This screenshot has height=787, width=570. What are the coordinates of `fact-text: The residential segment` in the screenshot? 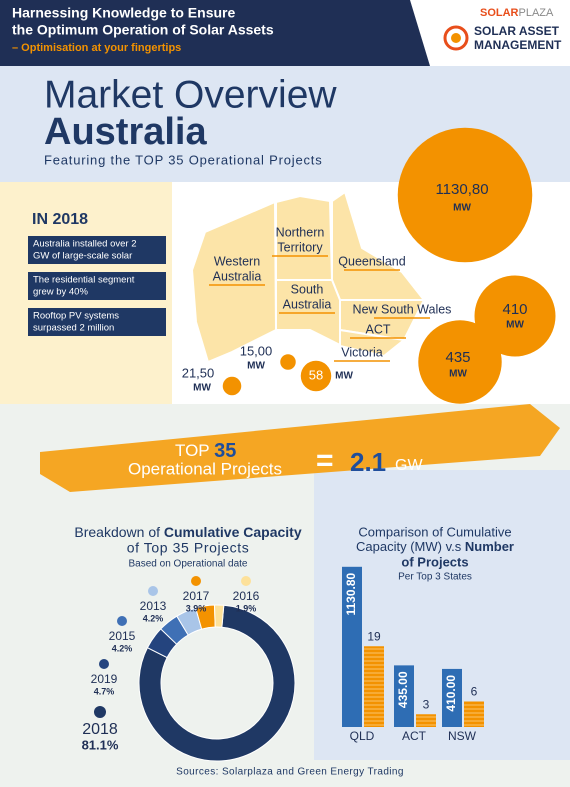 It's located at (84, 280).